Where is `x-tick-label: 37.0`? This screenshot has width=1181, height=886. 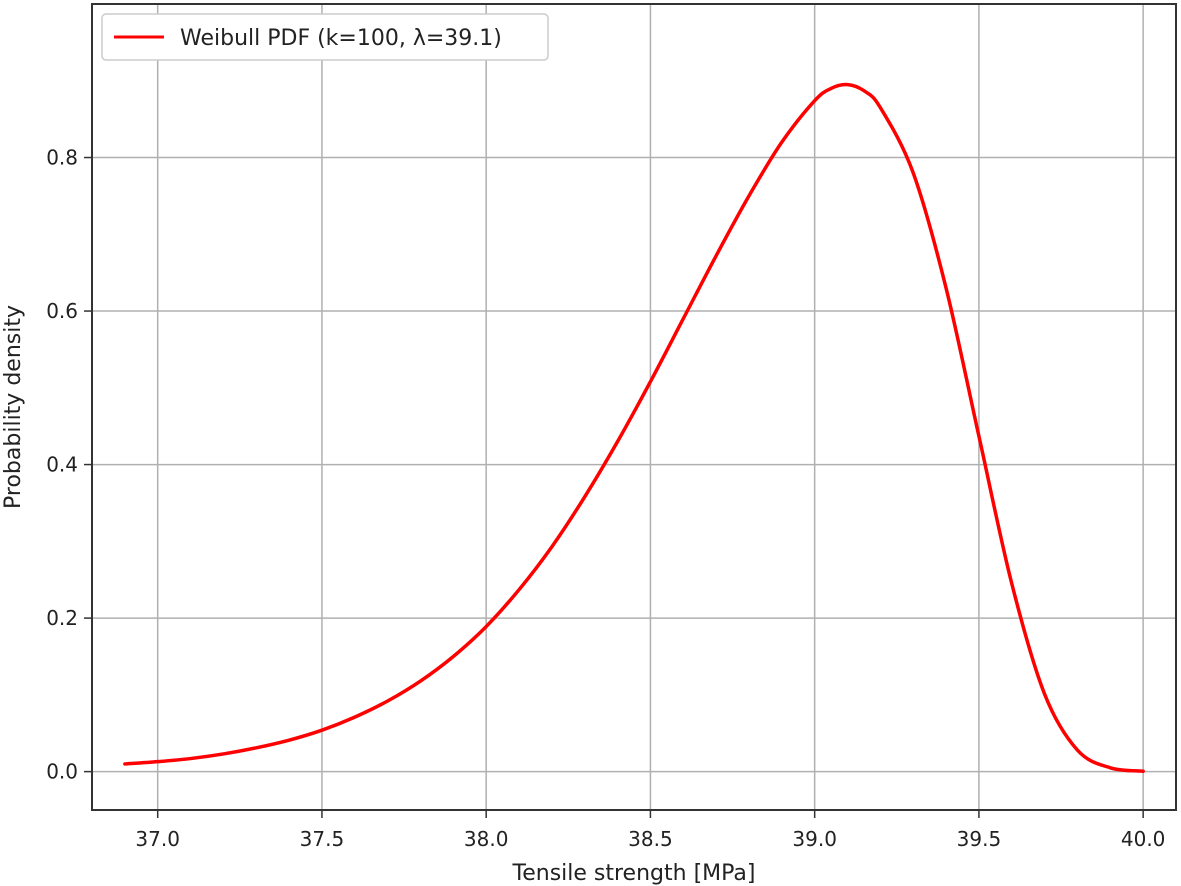 x-tick-label: 37.0 is located at coordinates (157, 839).